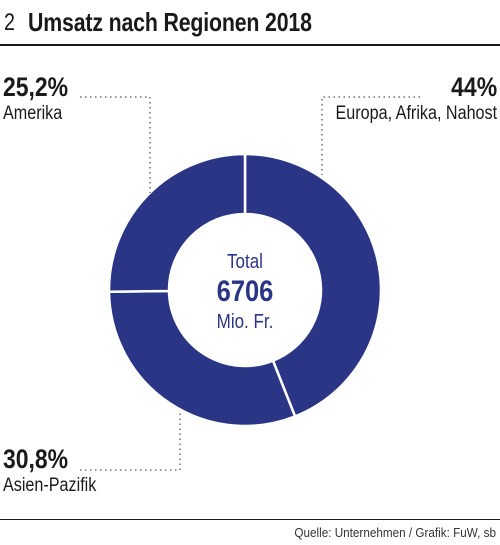 Image resolution: width=500 pixels, height=545 pixels. Describe the element at coordinates (474, 87) in the screenshot. I see `slice-percent-europa: 44%` at that location.